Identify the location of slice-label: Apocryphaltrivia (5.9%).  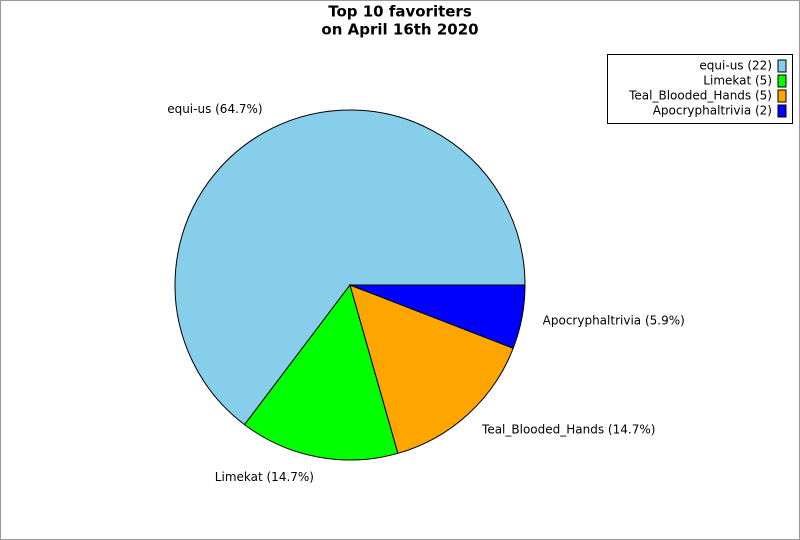
(614, 321).